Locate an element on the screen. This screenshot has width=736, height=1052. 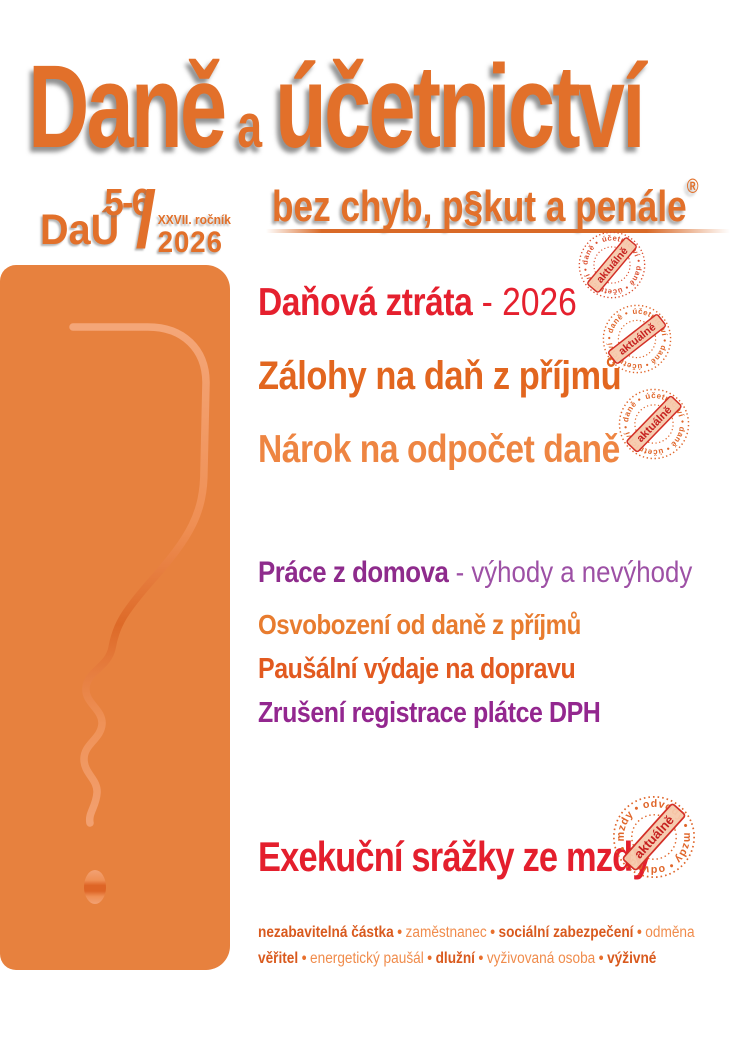
gradient-divider is located at coordinates (498, 231).